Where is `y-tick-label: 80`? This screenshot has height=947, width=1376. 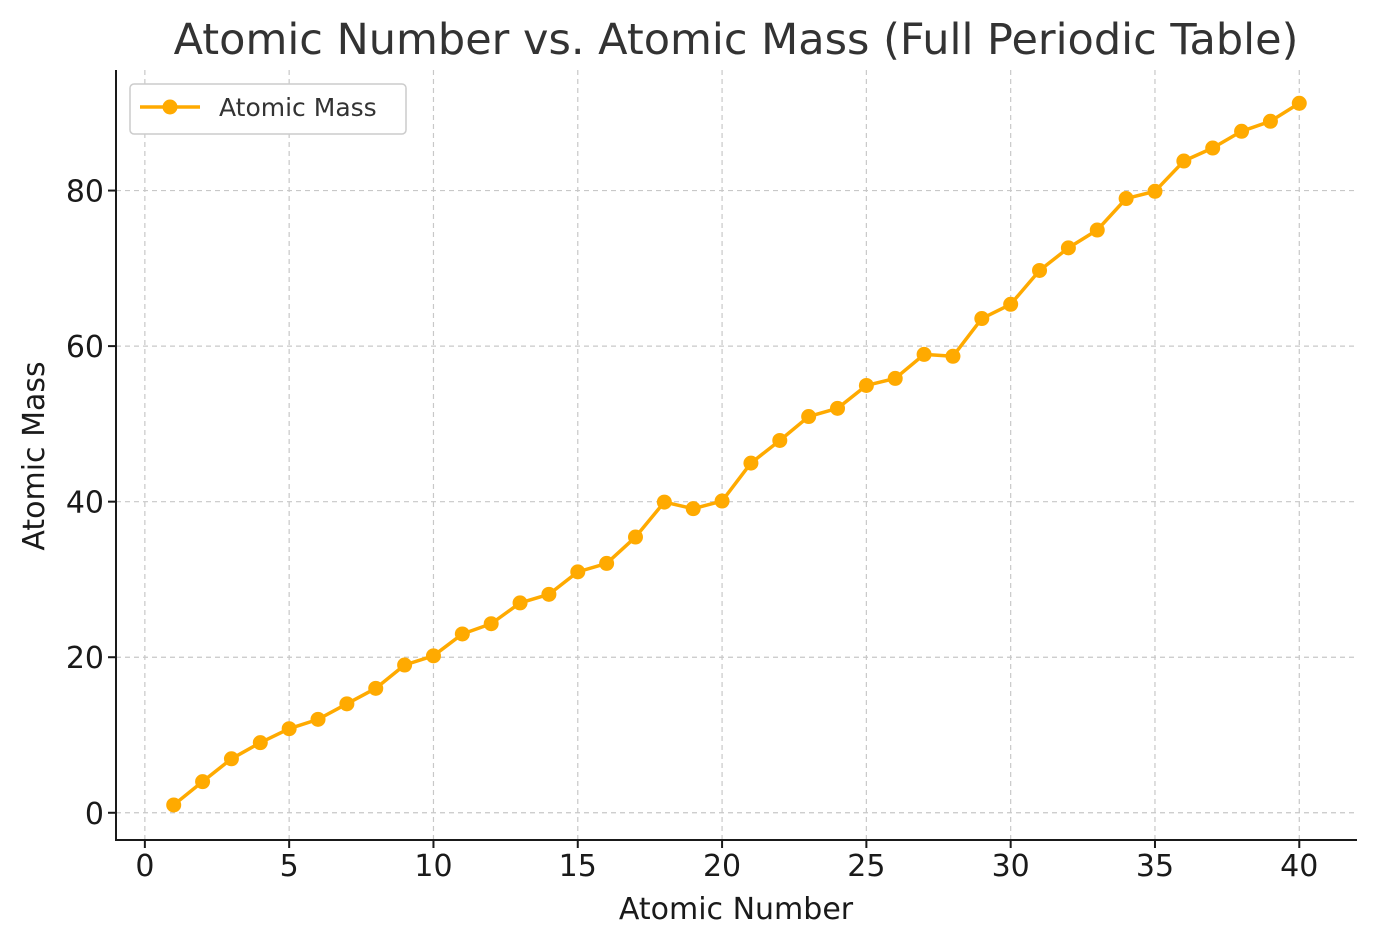
y-tick-label: 80 is located at coordinates (85, 192).